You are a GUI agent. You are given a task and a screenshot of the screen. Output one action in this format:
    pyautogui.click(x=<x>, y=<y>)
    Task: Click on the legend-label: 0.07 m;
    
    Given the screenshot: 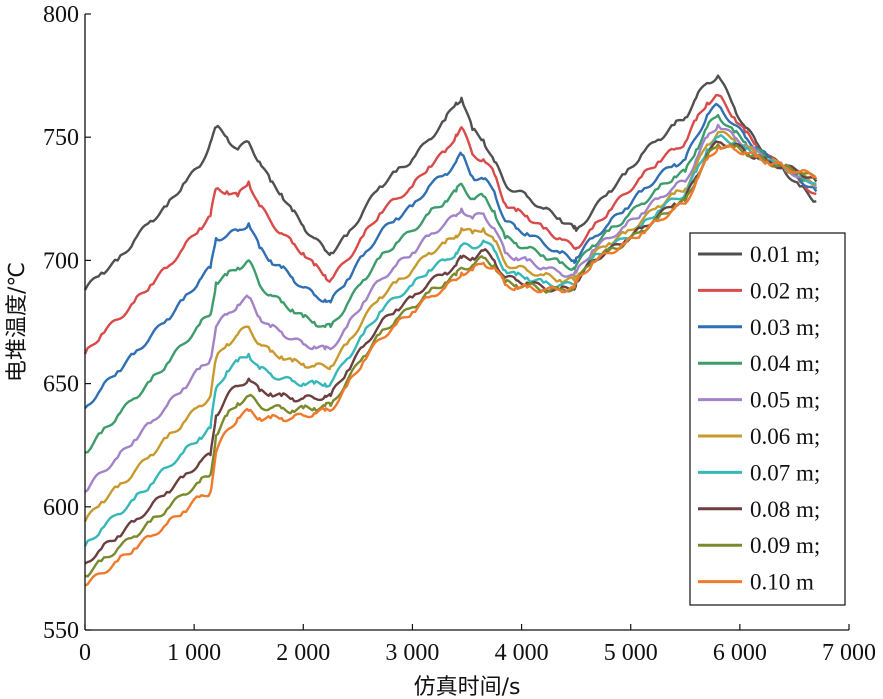 What is the action you would take?
    pyautogui.click(x=785, y=472)
    